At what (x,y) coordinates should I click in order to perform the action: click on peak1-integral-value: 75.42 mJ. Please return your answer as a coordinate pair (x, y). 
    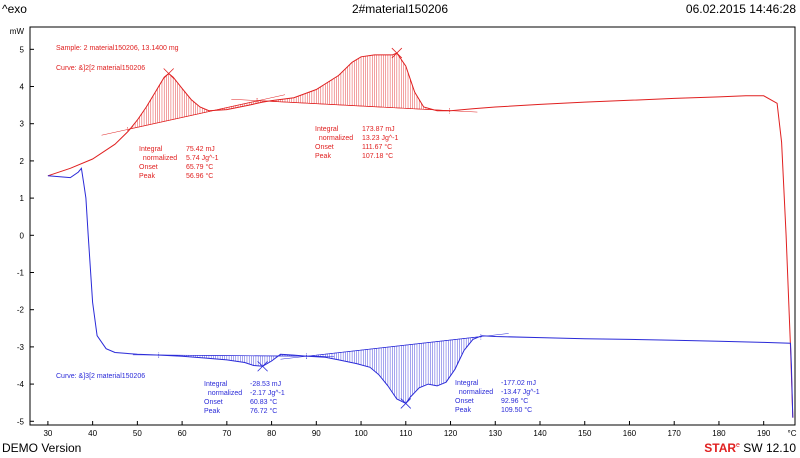
    Looking at the image, I should click on (200, 149).